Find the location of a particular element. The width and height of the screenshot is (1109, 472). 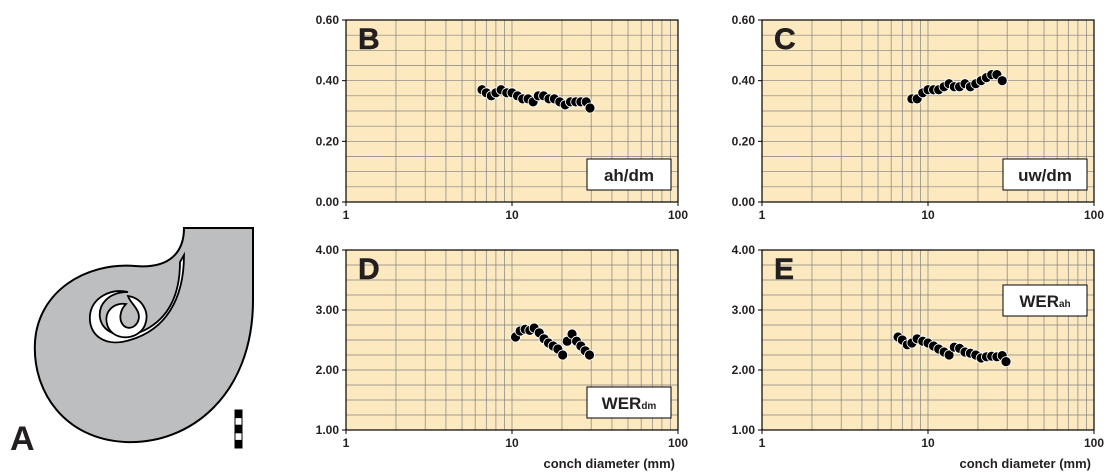

whorl-gap is located at coordinates (137, 297).